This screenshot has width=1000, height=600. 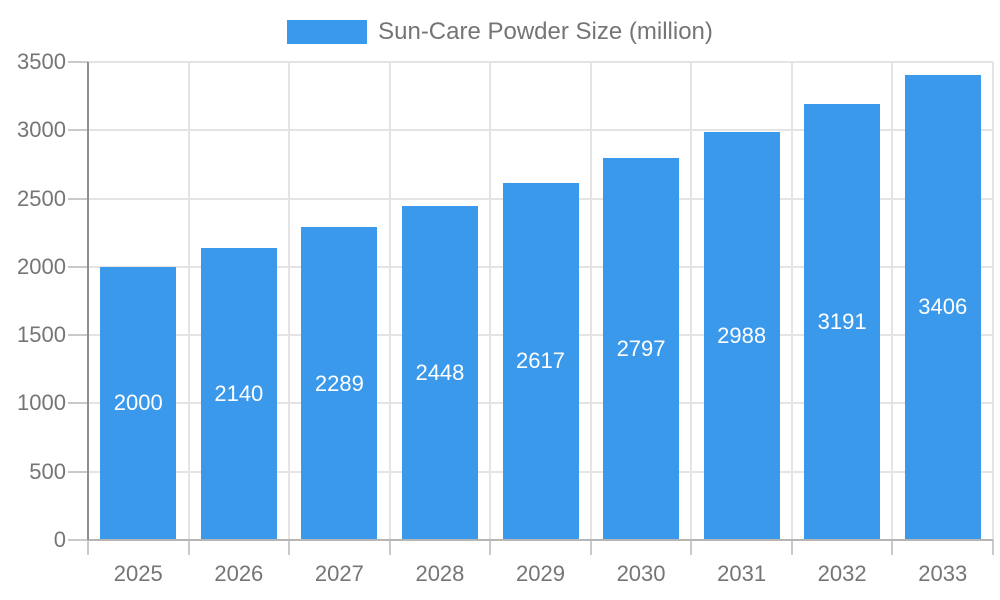 What do you see at coordinates (41, 403) in the screenshot?
I see `y-tick-label: 1000` at bounding box center [41, 403].